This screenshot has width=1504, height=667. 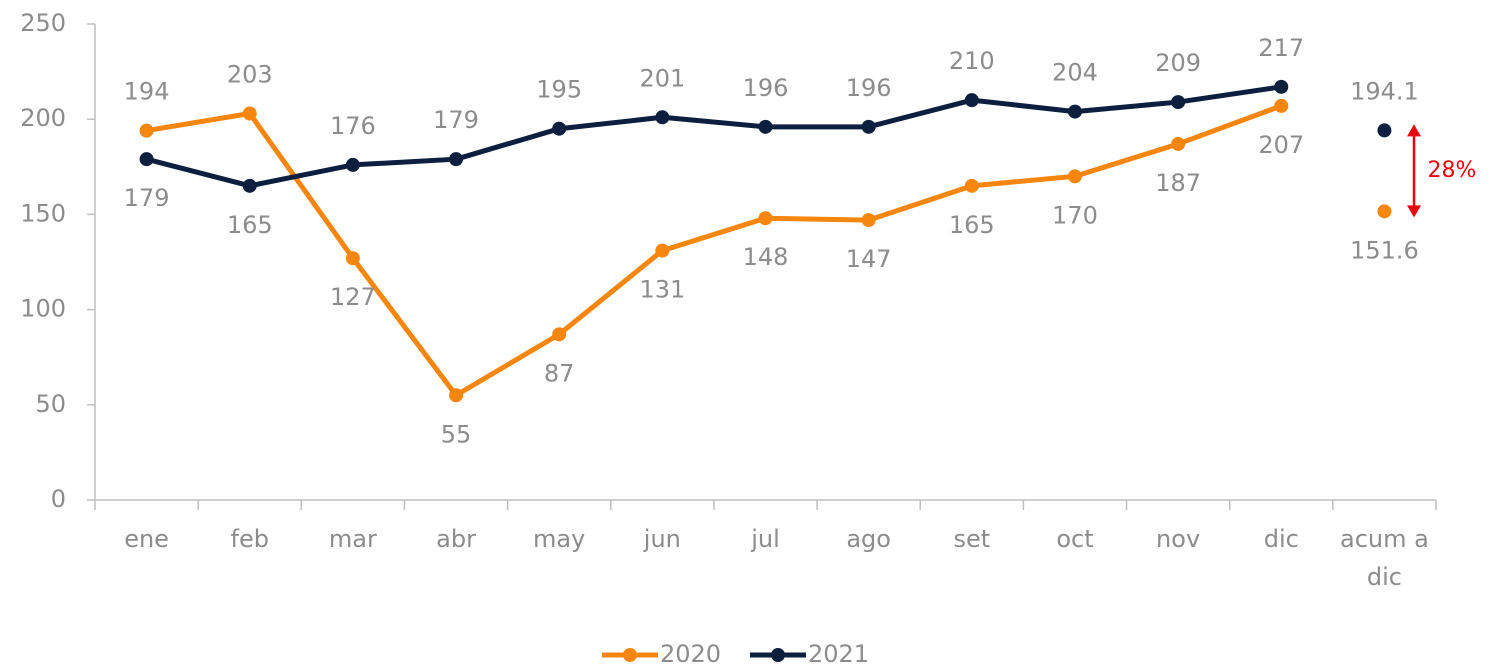 What do you see at coordinates (43, 213) in the screenshot?
I see `y-tick-label: 150` at bounding box center [43, 213].